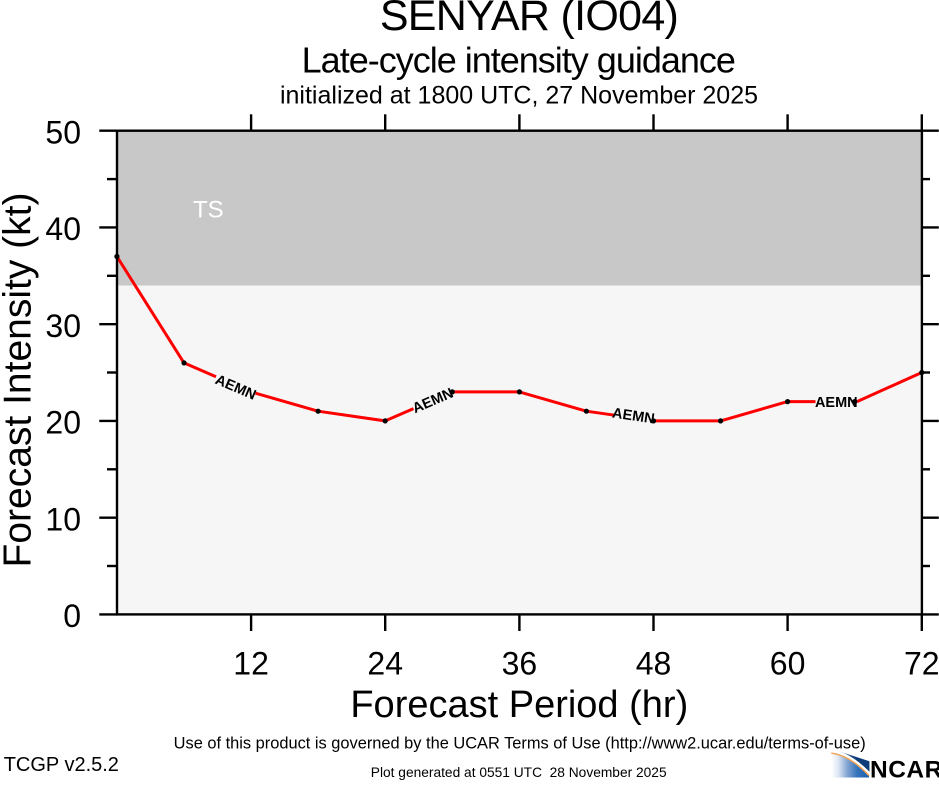 Image resolution: width=939 pixels, height=785 pixels. What do you see at coordinates (251, 664) in the screenshot?
I see `svg-text: 12` at bounding box center [251, 664].